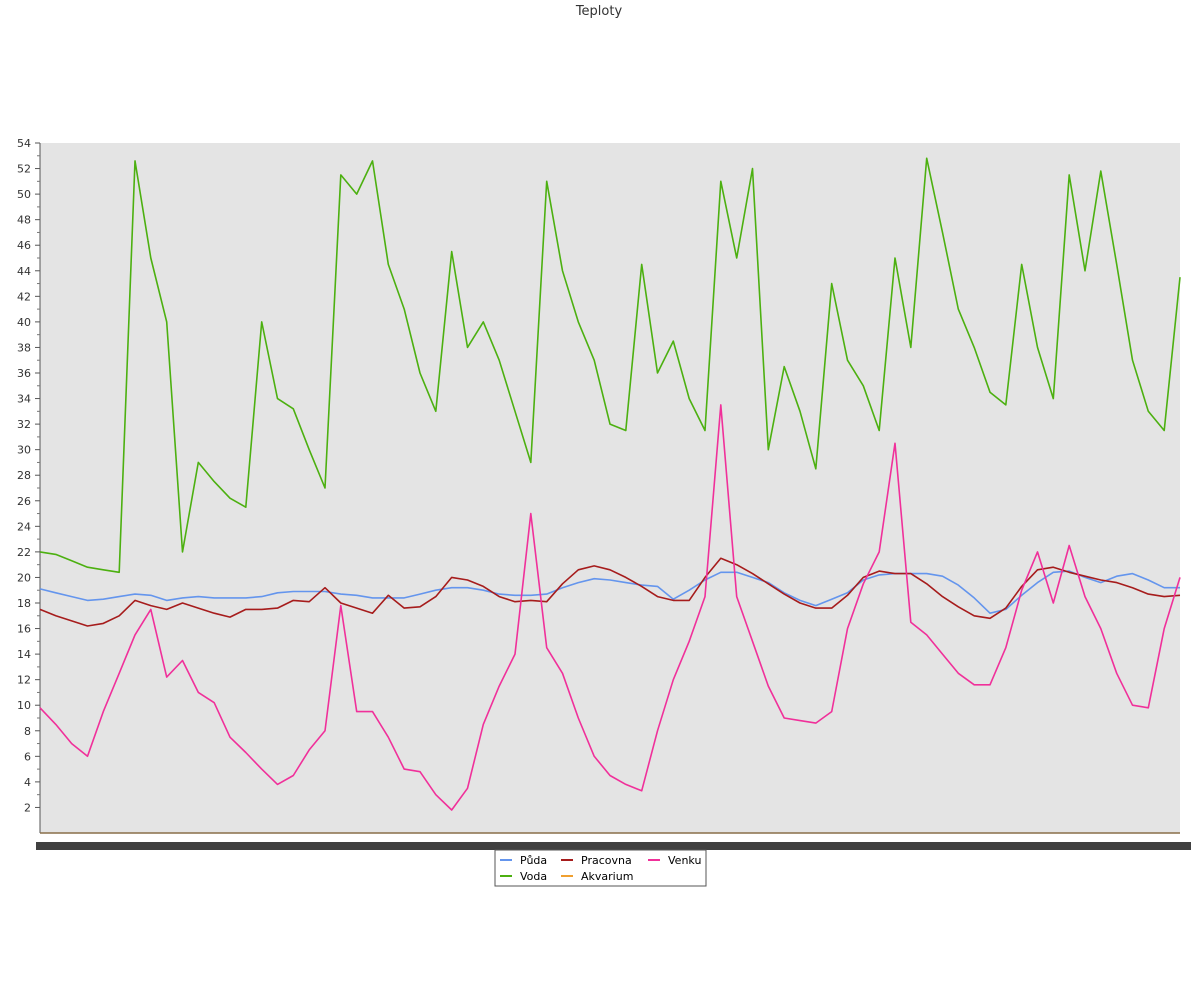 Image resolution: width=1200 pixels, height=1000 pixels. What do you see at coordinates (684, 860) in the screenshot?
I see `legend-label: Venku` at bounding box center [684, 860].